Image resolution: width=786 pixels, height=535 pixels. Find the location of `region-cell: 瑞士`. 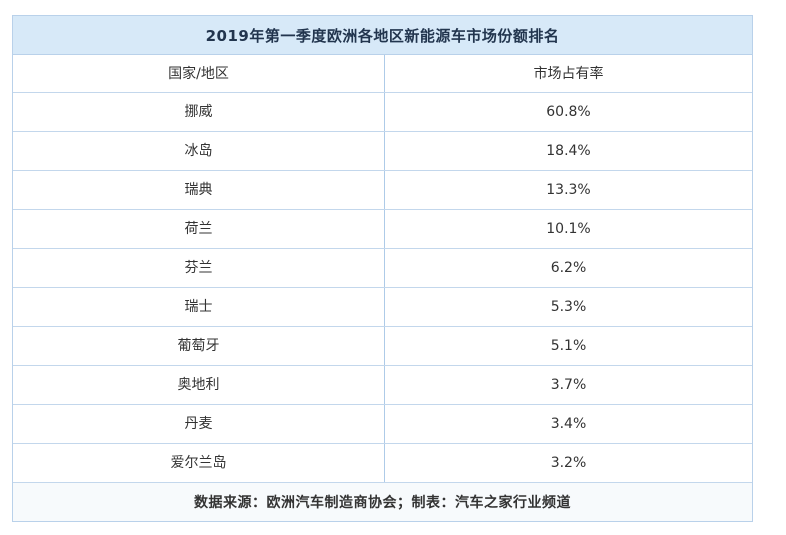

region-cell: 瑞士 is located at coordinates (199, 307).